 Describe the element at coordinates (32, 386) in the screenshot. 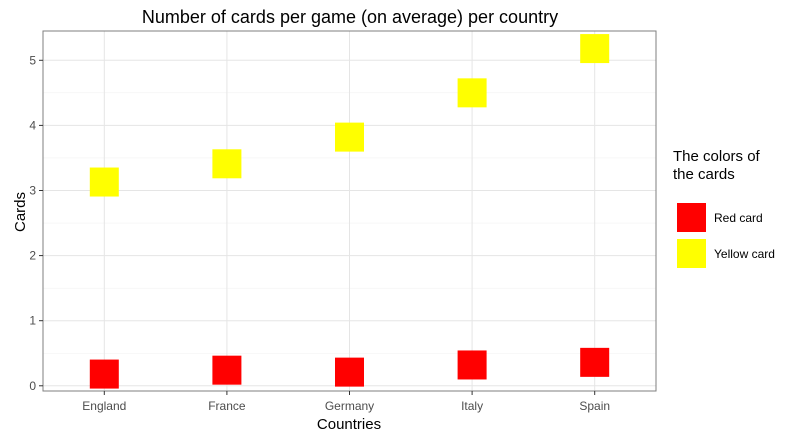

I see `y-tick-label: 0` at that location.